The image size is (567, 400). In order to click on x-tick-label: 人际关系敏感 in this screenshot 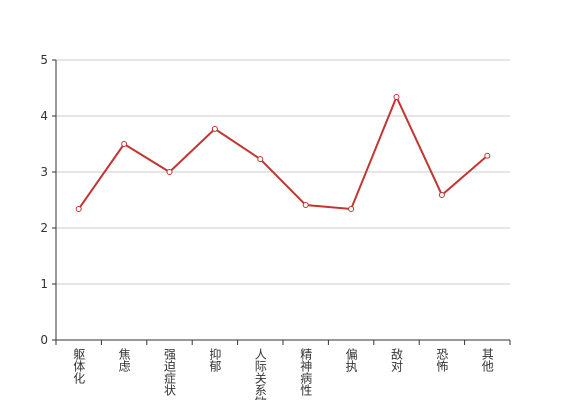, I will do `click(260, 374)`.